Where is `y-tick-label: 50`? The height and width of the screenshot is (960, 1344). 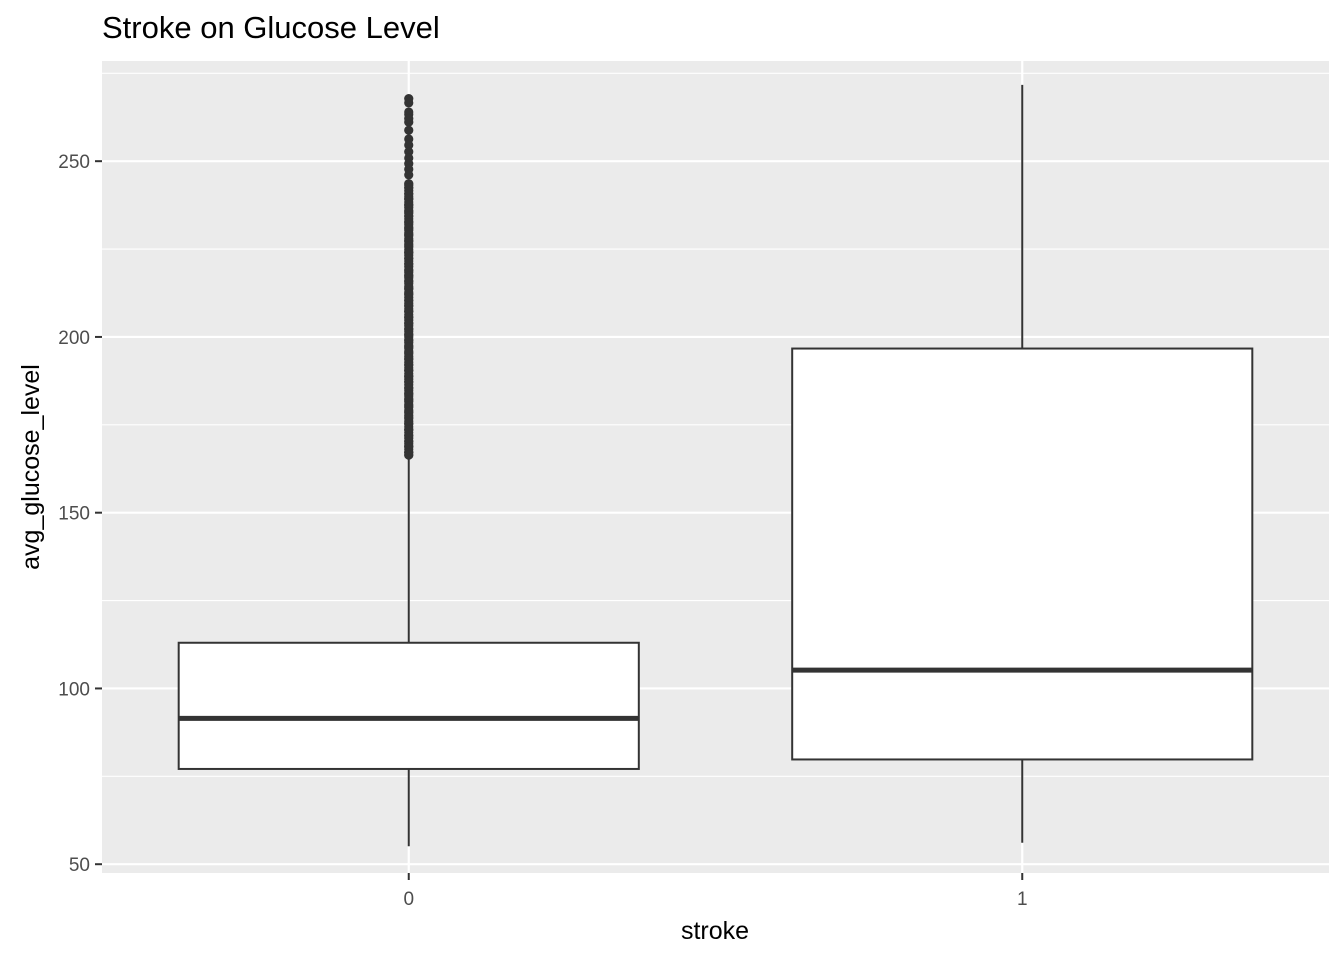
y-tick-label: 50 is located at coordinates (79, 865).